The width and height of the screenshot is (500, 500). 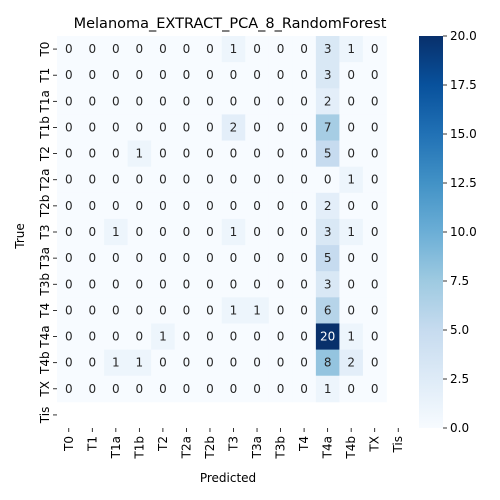 What do you see at coordinates (163, 444) in the screenshot?
I see `x-tick-label: T2` at bounding box center [163, 444].